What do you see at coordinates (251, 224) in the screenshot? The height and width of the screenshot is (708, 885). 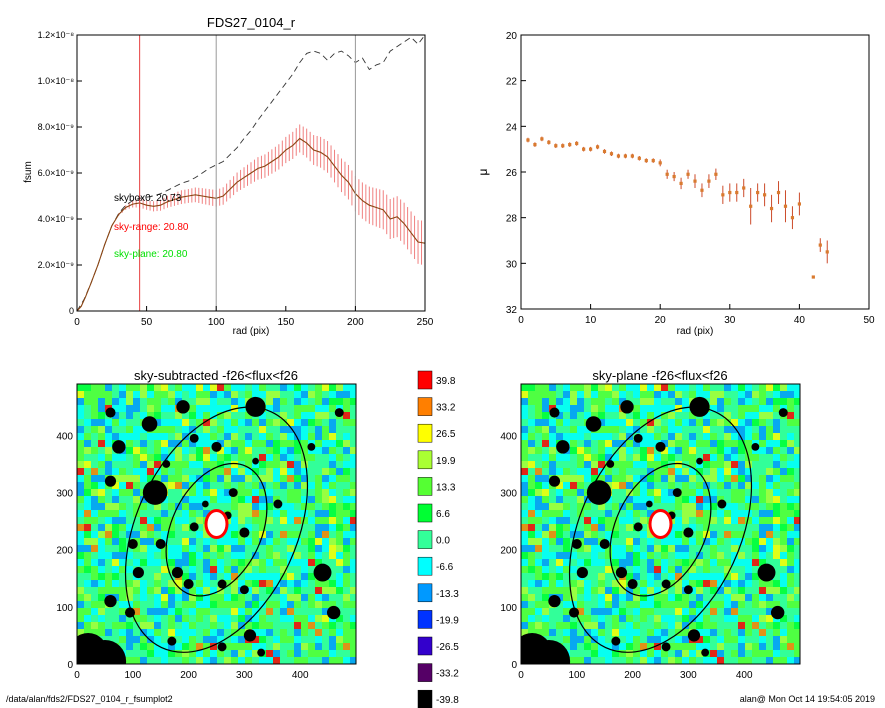 I see `fsum-main-curve` at bounding box center [251, 224].